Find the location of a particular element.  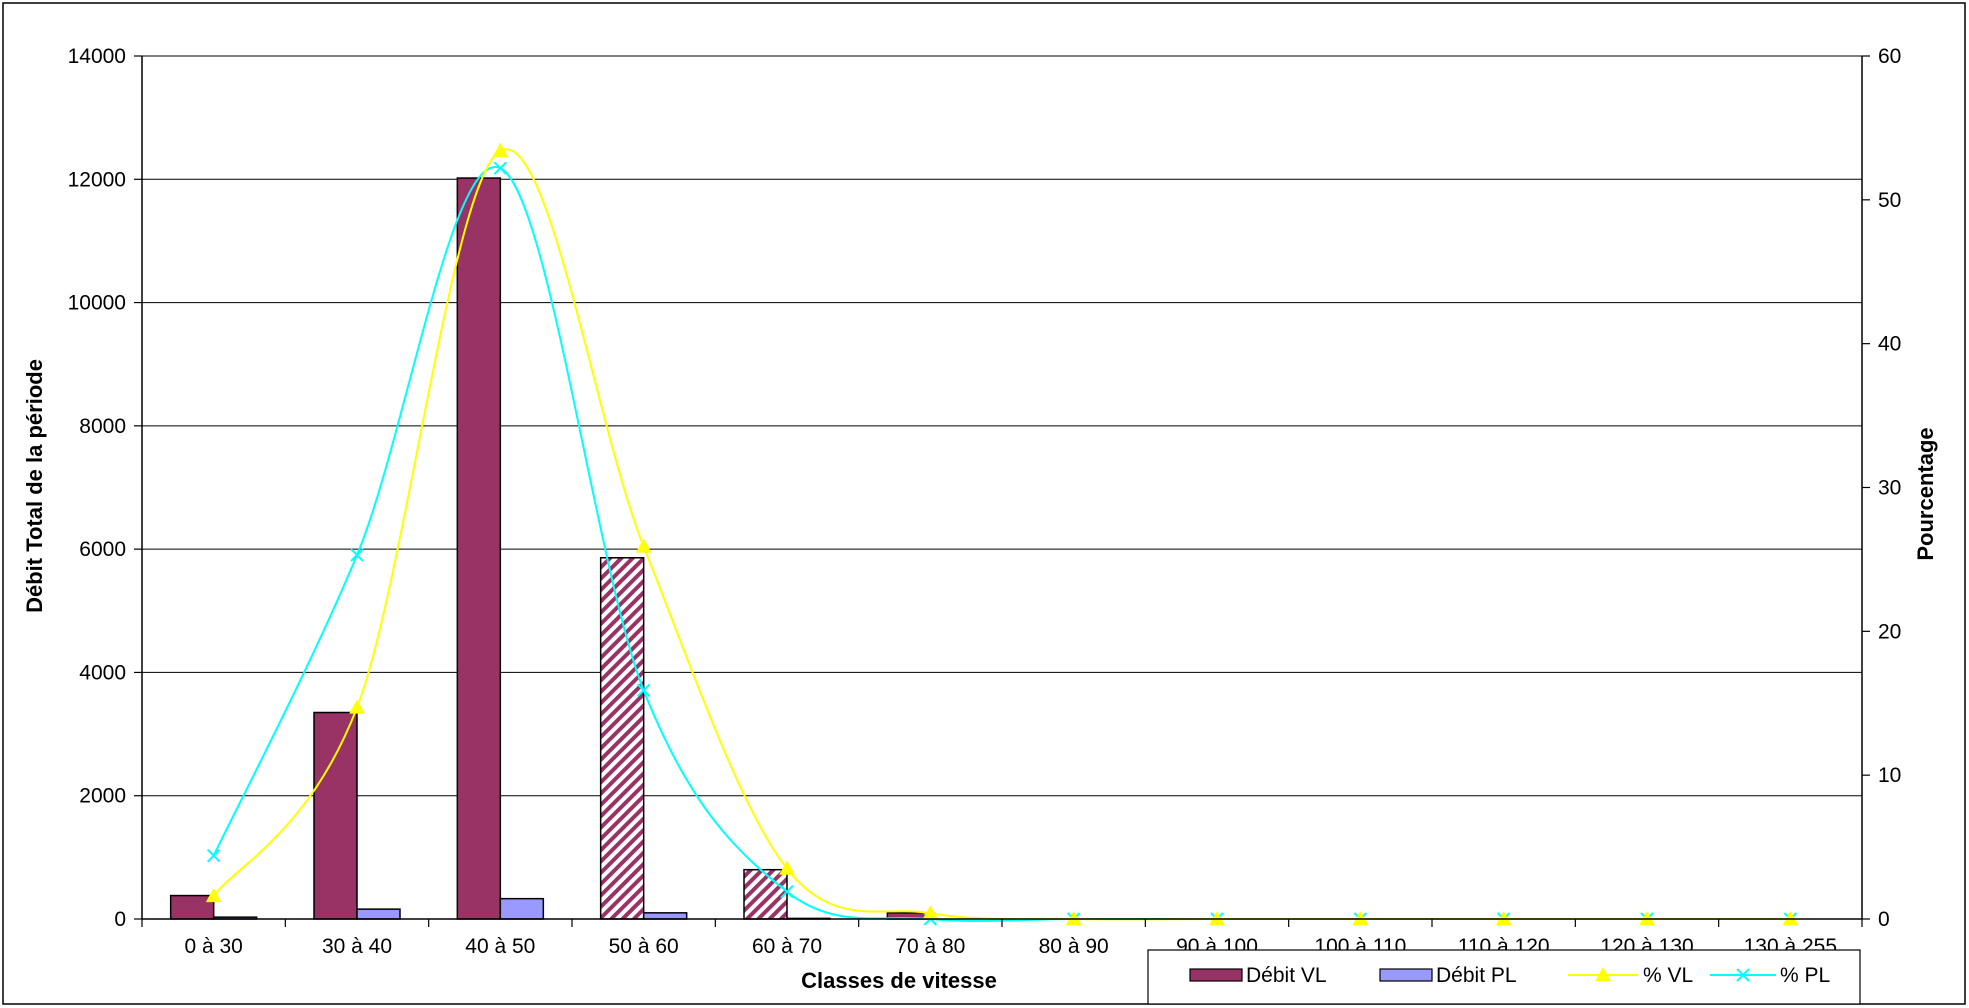

legend-marker-vl is located at coordinates (1603, 974).